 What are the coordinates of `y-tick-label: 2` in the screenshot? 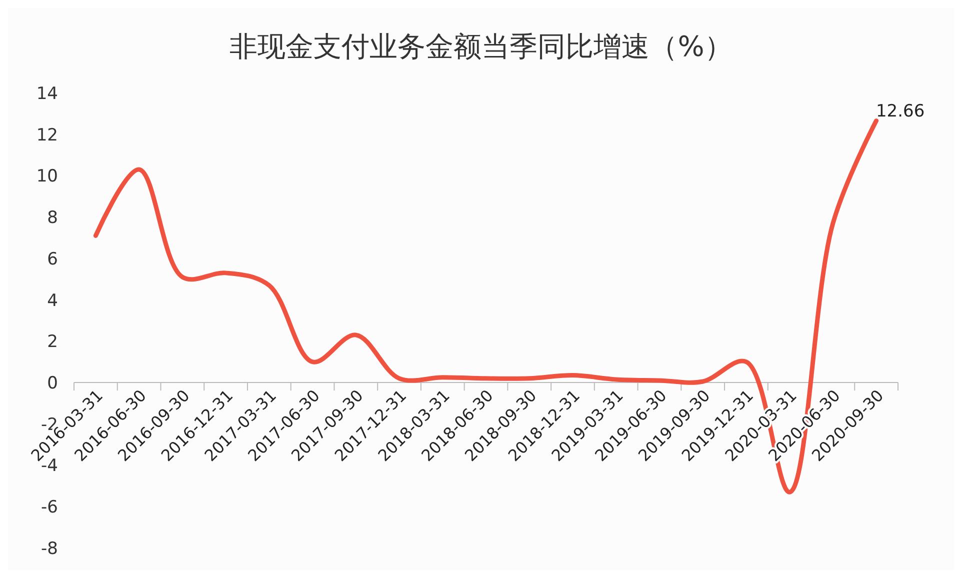 It's located at (52, 342).